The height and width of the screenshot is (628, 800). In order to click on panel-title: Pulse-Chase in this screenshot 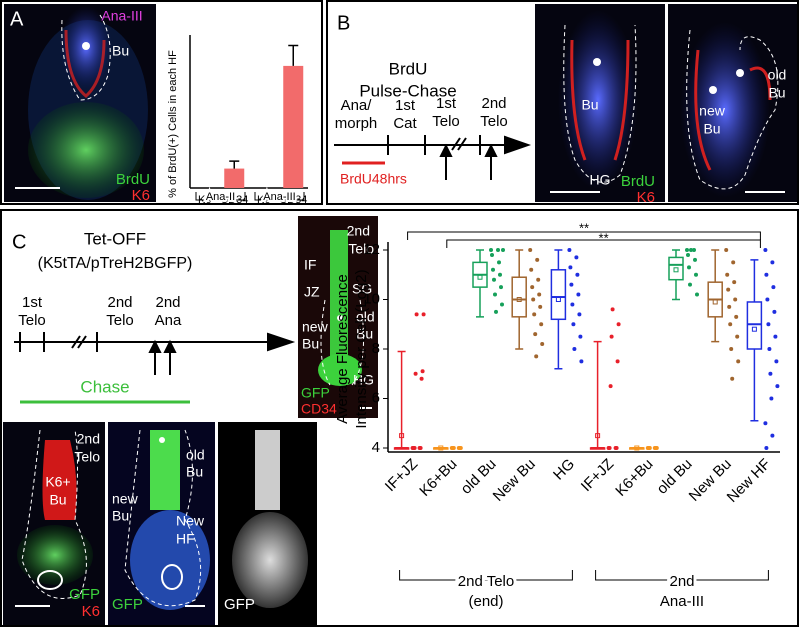, I will do `click(407, 90)`.